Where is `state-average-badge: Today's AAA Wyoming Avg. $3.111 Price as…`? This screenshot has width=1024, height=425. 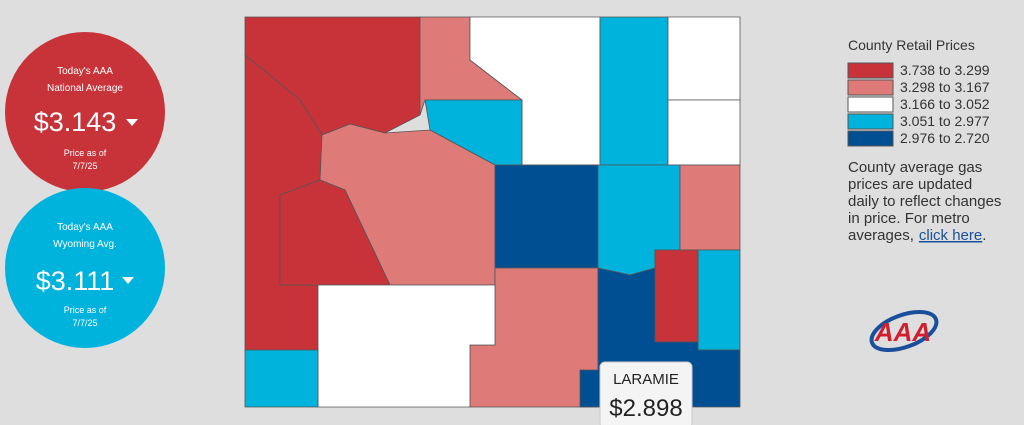
state-average-badge: Today's AAA Wyoming Avg. $3.111 Price as… is located at coordinates (85, 268).